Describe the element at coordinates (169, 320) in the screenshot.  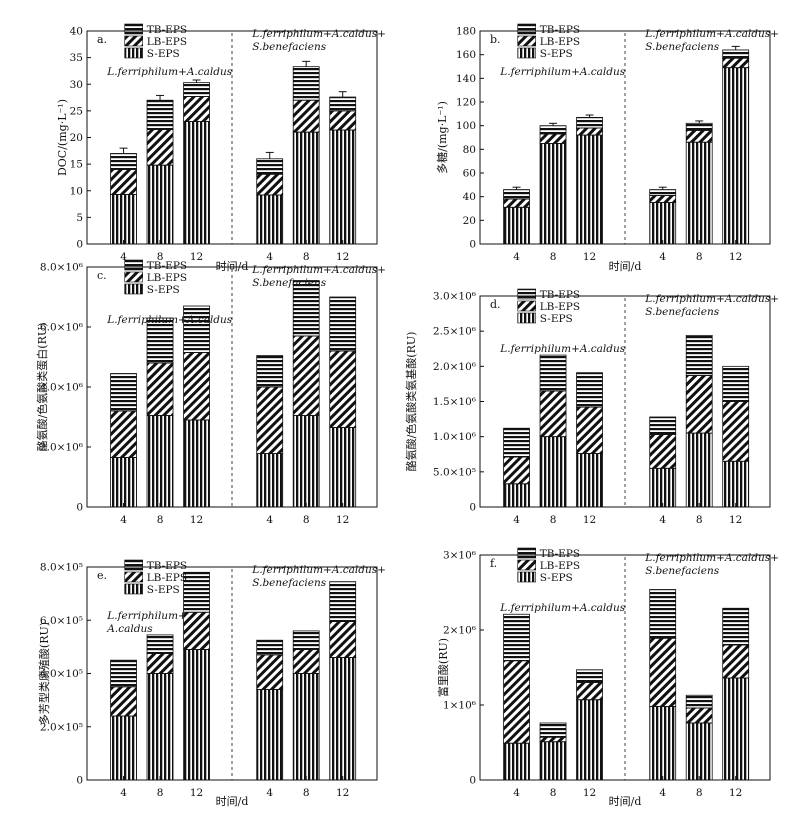
I see `group-label-left: L.ferriphilum+A.caldus` at that location.